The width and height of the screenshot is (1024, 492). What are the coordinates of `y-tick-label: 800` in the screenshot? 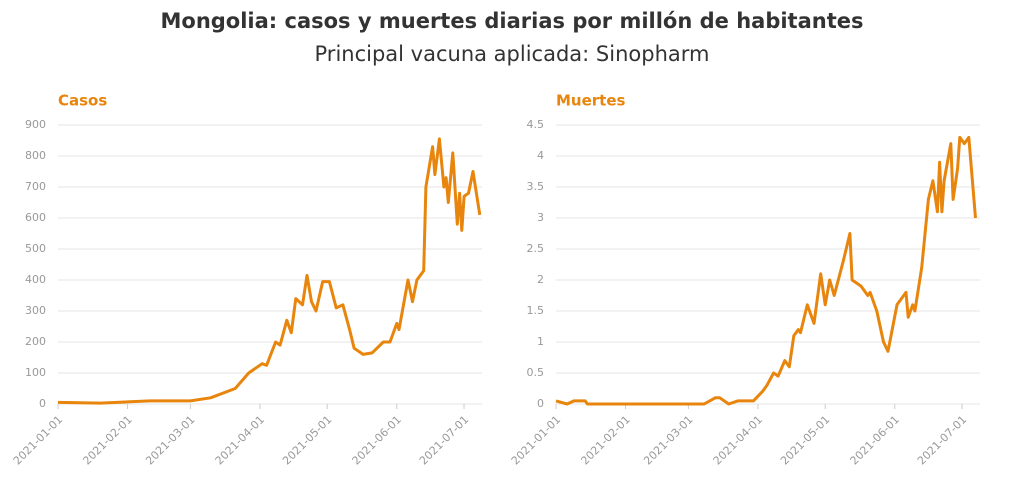 It's located at (35, 155).